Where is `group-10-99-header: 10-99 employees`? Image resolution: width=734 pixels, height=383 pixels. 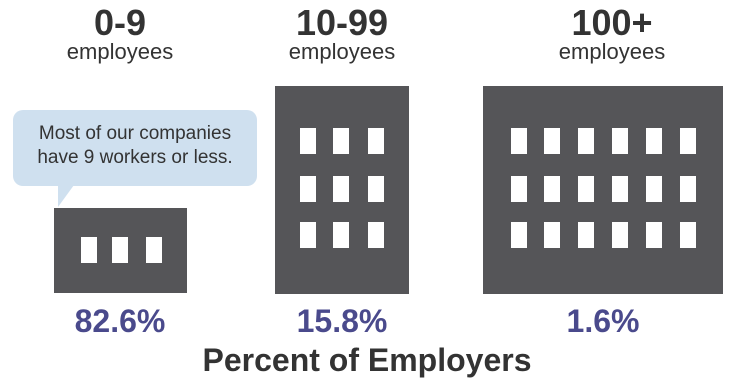 group-10-99-header: 10-99 employees is located at coordinates (342, 33).